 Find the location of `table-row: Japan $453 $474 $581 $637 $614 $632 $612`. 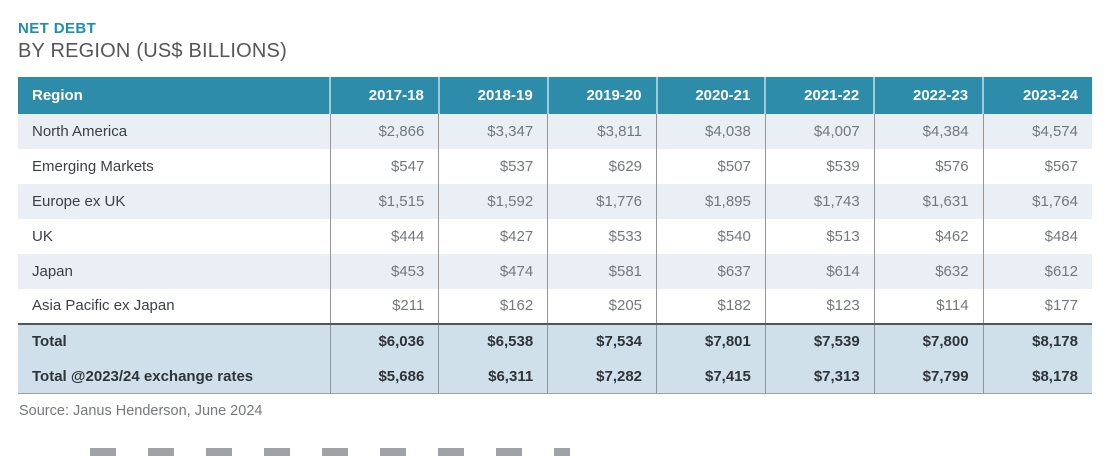

table-row: Japan $453 $474 $581 $637 $614 $632 $612 is located at coordinates (555, 271).